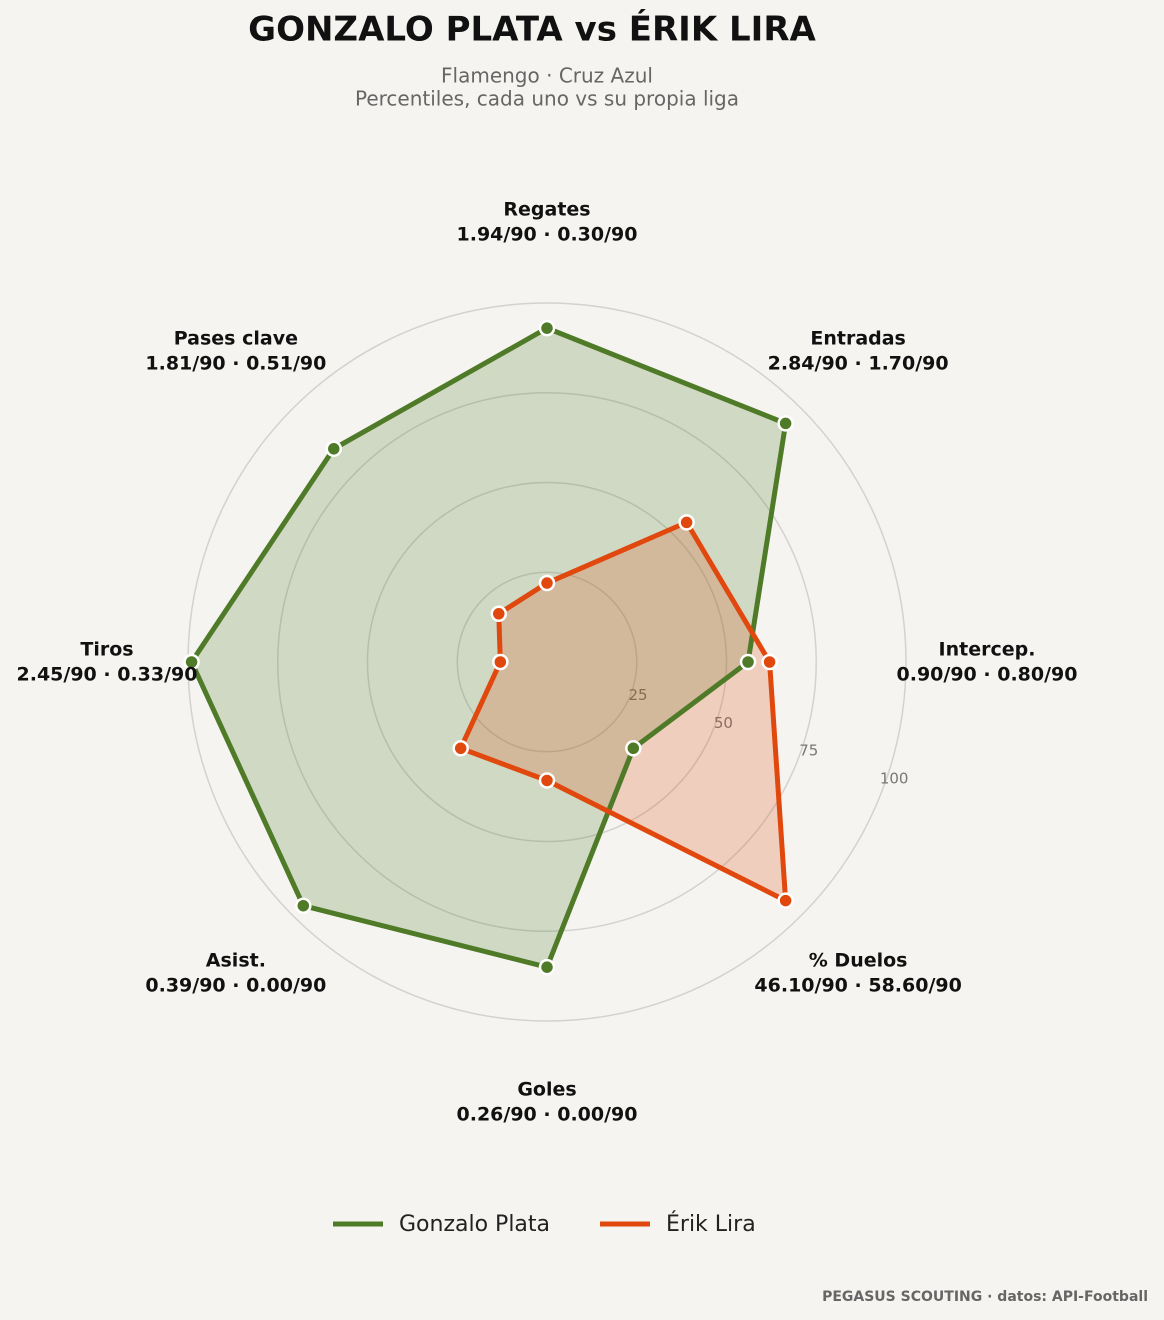 The image size is (1164, 1320). I want to click on chart-subtitle: Flamengo · Cruz Azul, so click(547, 76).